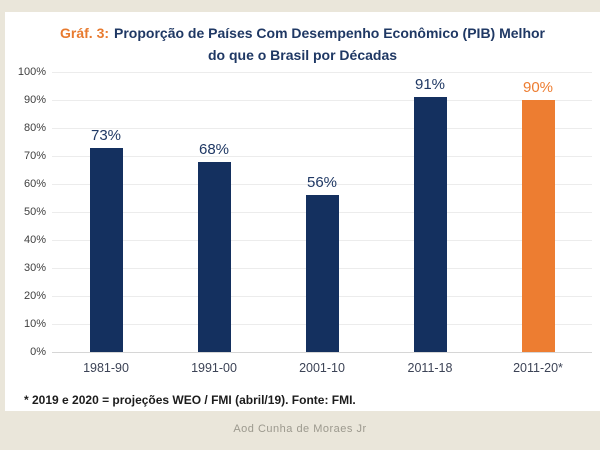  Describe the element at coordinates (38, 352) in the screenshot. I see `y-tick-label: 0%` at that location.